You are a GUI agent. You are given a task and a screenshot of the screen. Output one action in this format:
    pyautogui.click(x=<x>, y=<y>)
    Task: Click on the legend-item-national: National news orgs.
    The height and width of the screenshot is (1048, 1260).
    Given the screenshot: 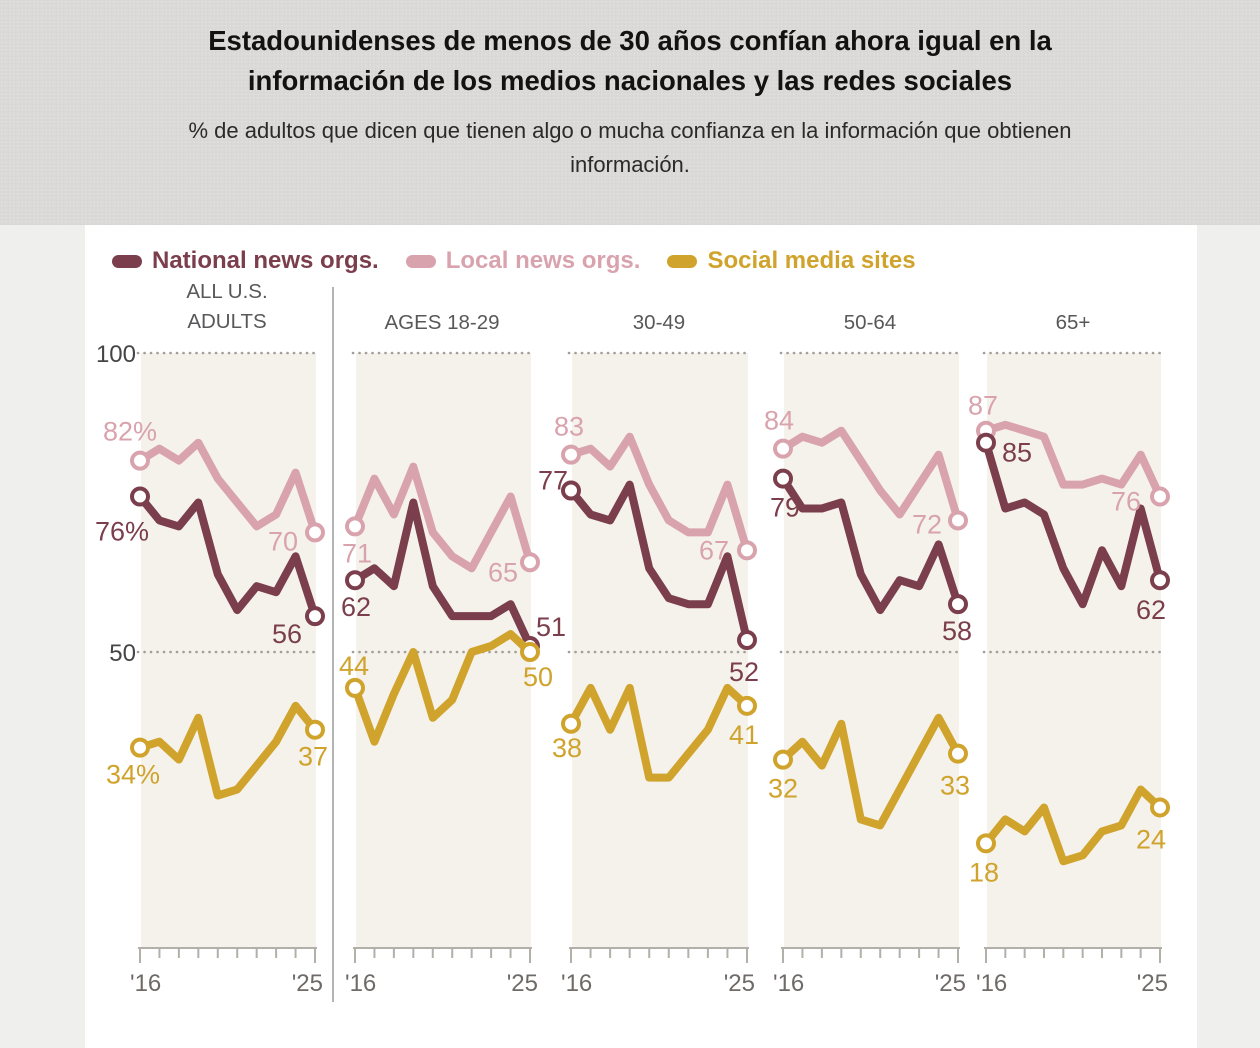 What is the action you would take?
    pyautogui.click(x=245, y=261)
    